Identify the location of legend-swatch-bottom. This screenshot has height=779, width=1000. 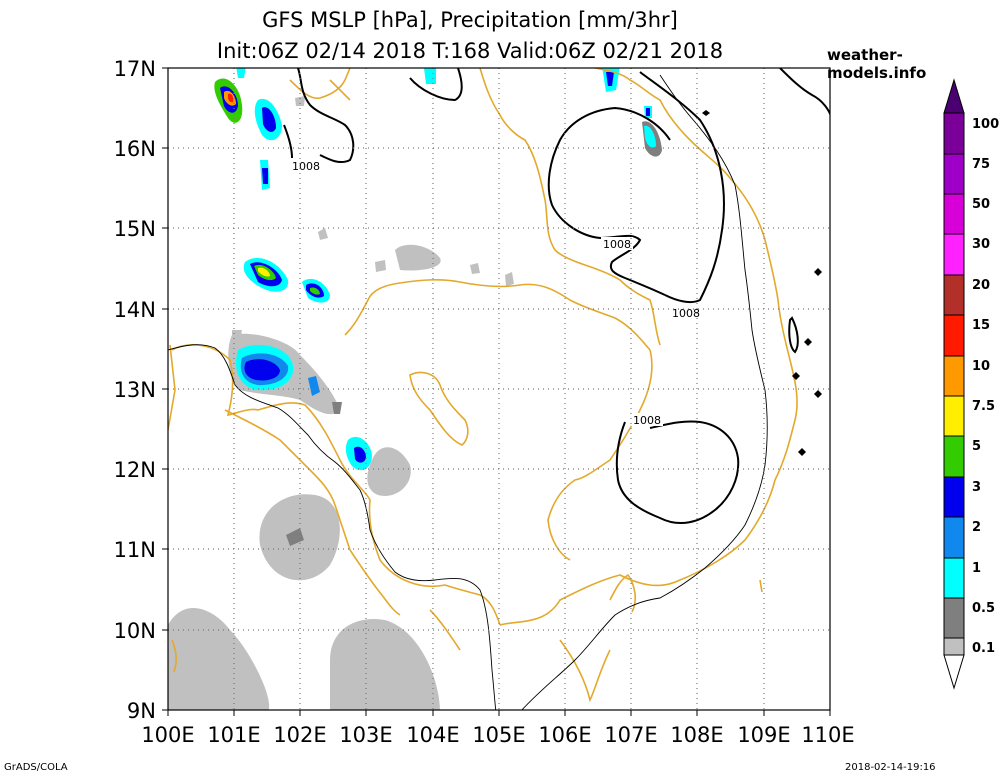
(954, 672).